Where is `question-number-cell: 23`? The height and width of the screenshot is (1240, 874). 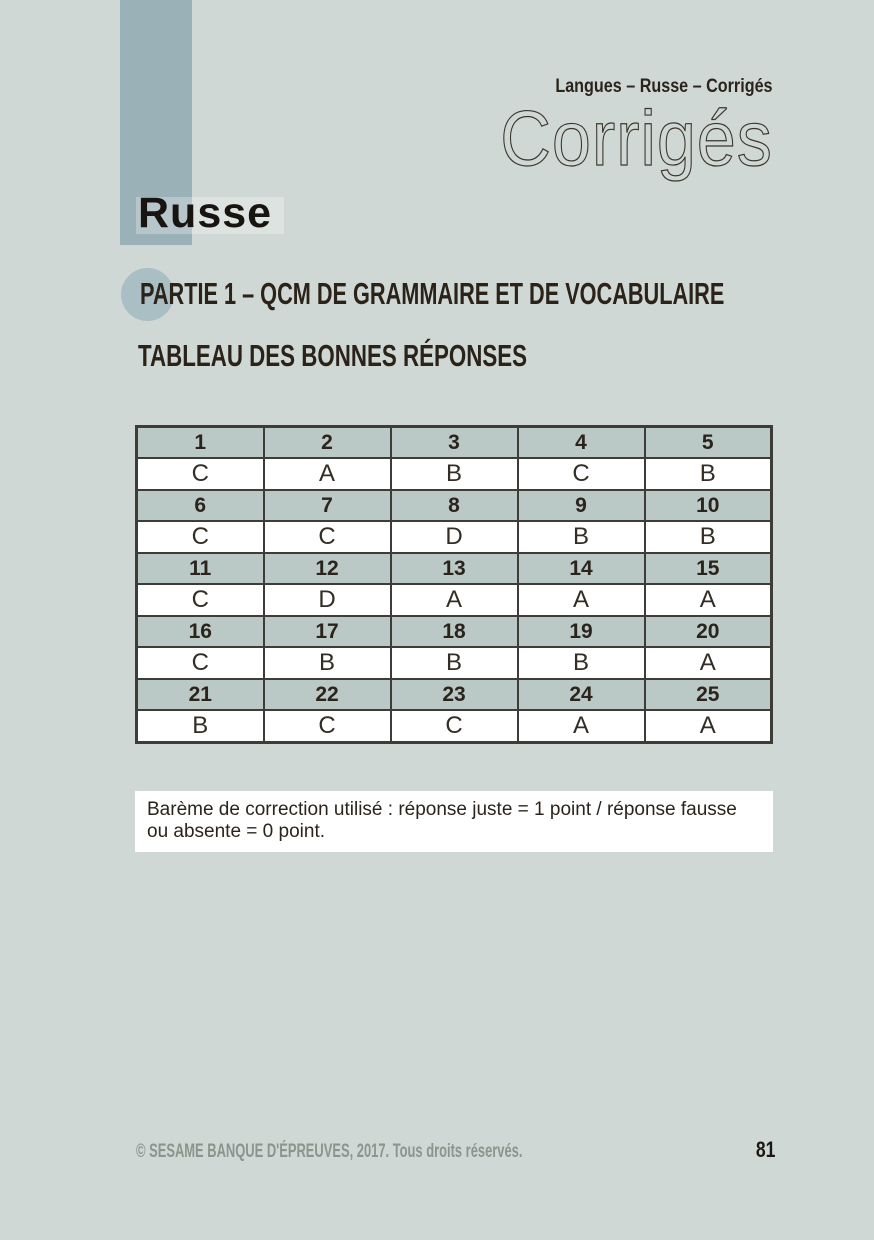
question-number-cell: 23 is located at coordinates (454, 694).